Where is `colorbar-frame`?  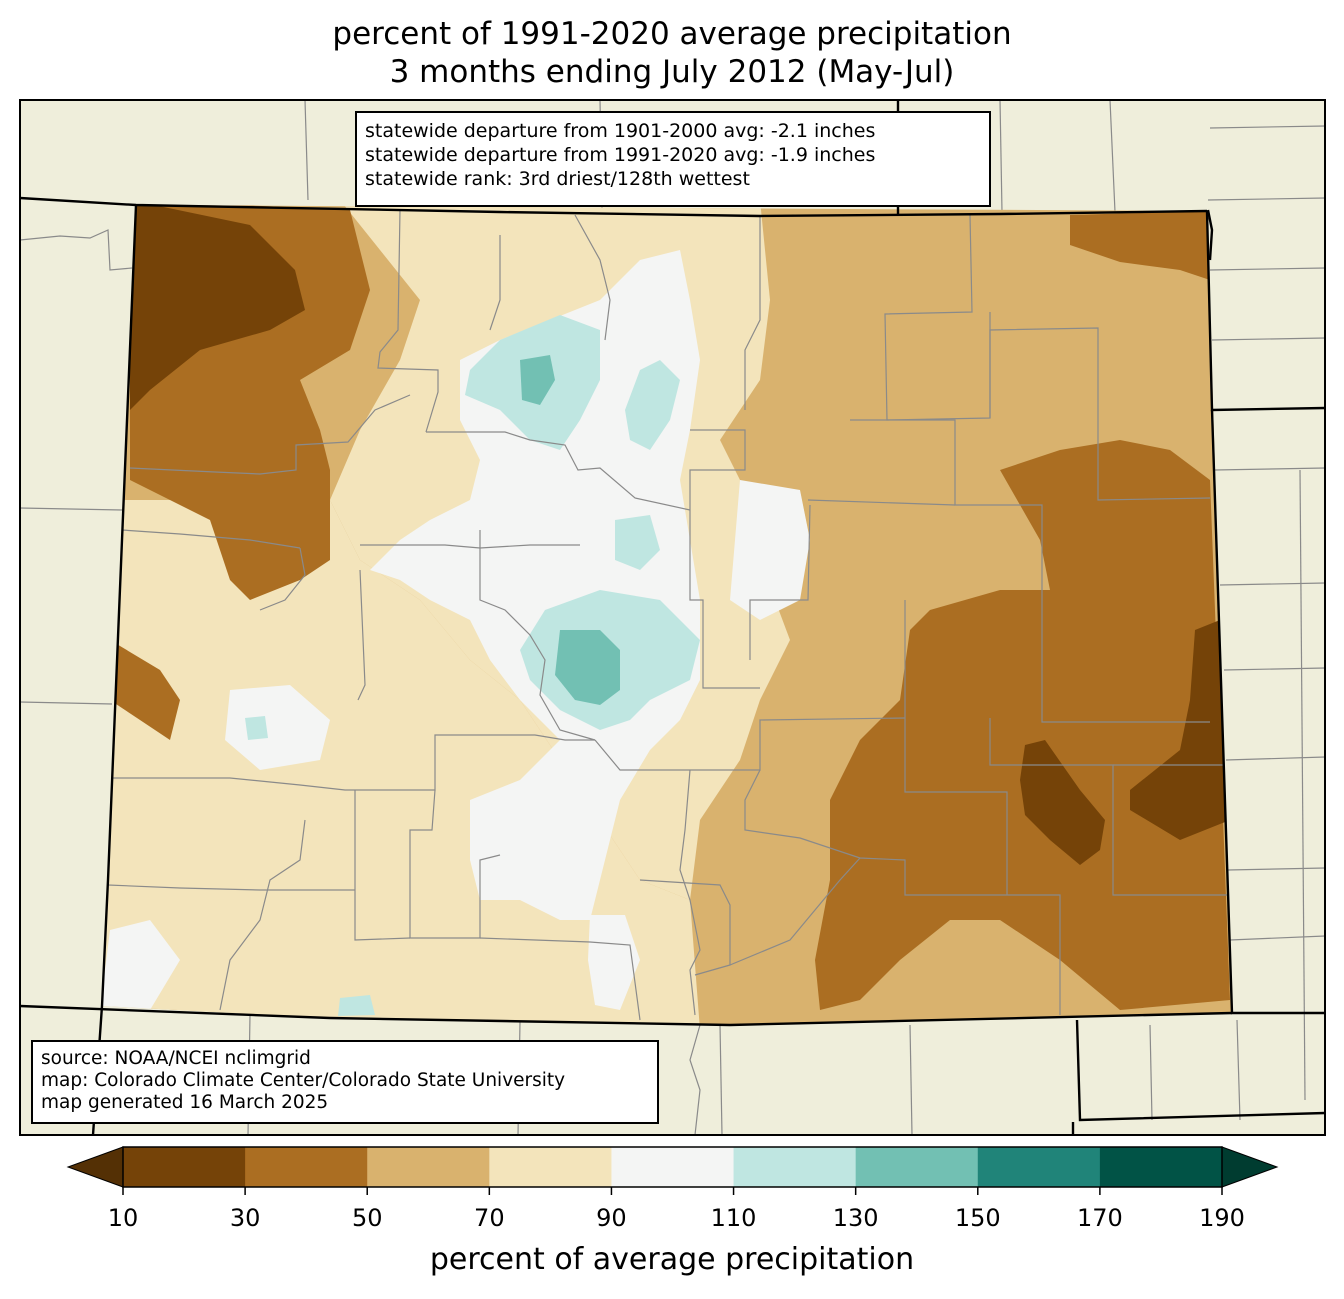 colorbar-frame is located at coordinates (672, 1167).